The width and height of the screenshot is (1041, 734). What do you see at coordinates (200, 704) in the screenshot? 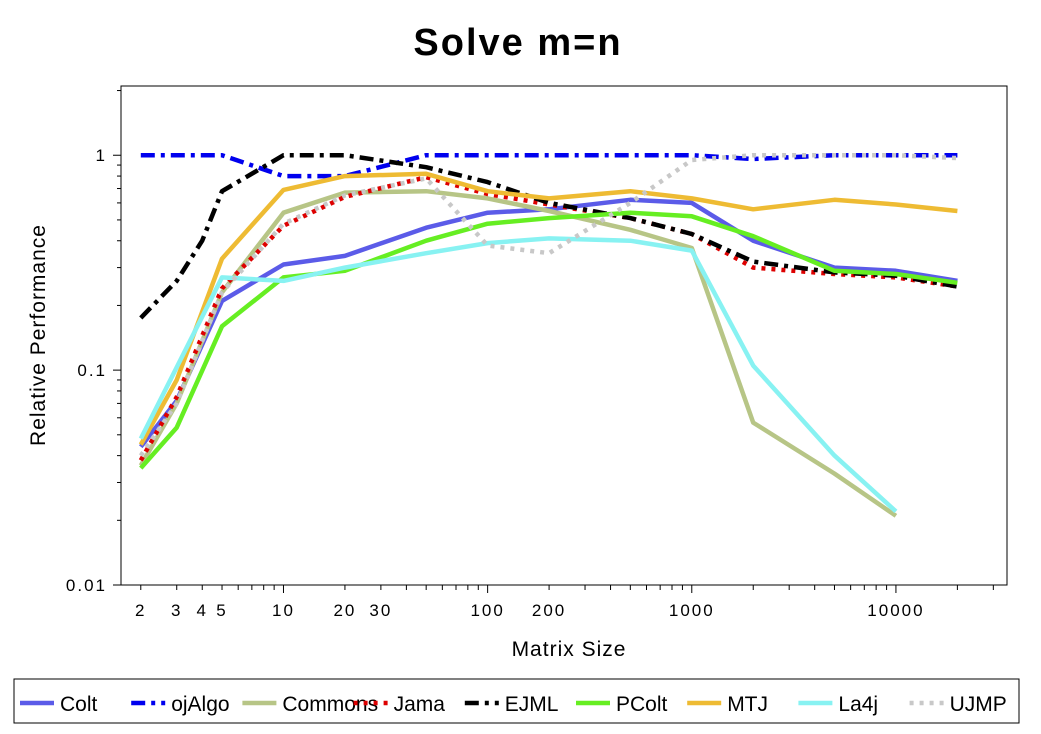
I see `legend-label-ojalgo: ojAlgo` at bounding box center [200, 704].